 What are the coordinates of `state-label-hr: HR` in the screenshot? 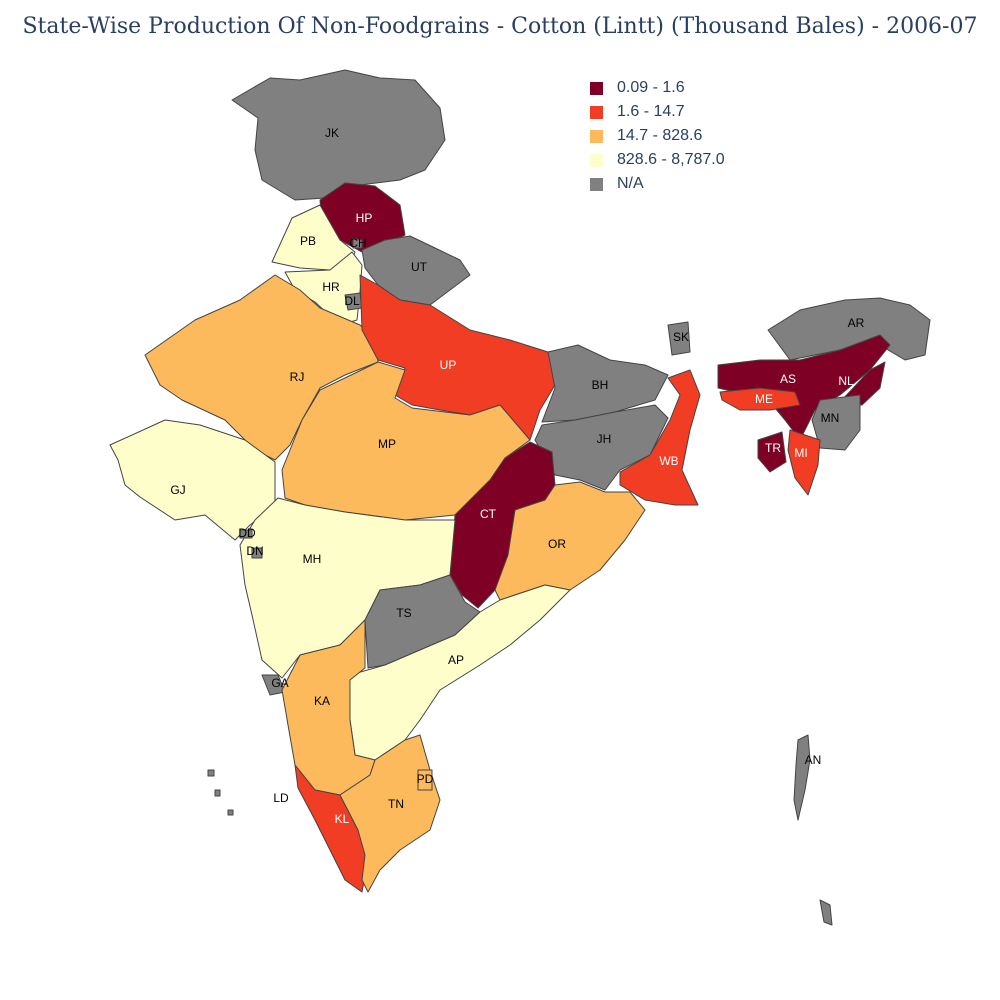 It's located at (331, 287).